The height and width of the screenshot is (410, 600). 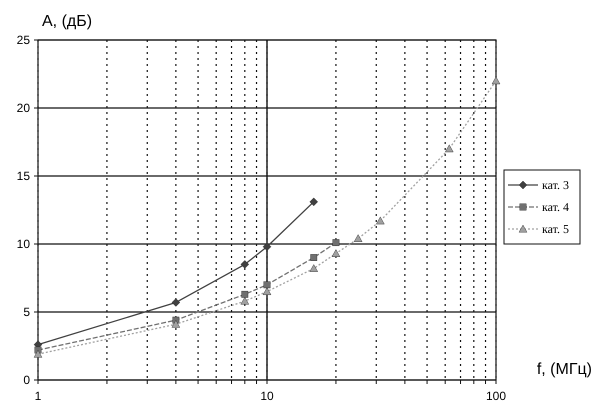 What do you see at coordinates (556, 229) in the screenshot?
I see `legend-label: кат. 5` at bounding box center [556, 229].